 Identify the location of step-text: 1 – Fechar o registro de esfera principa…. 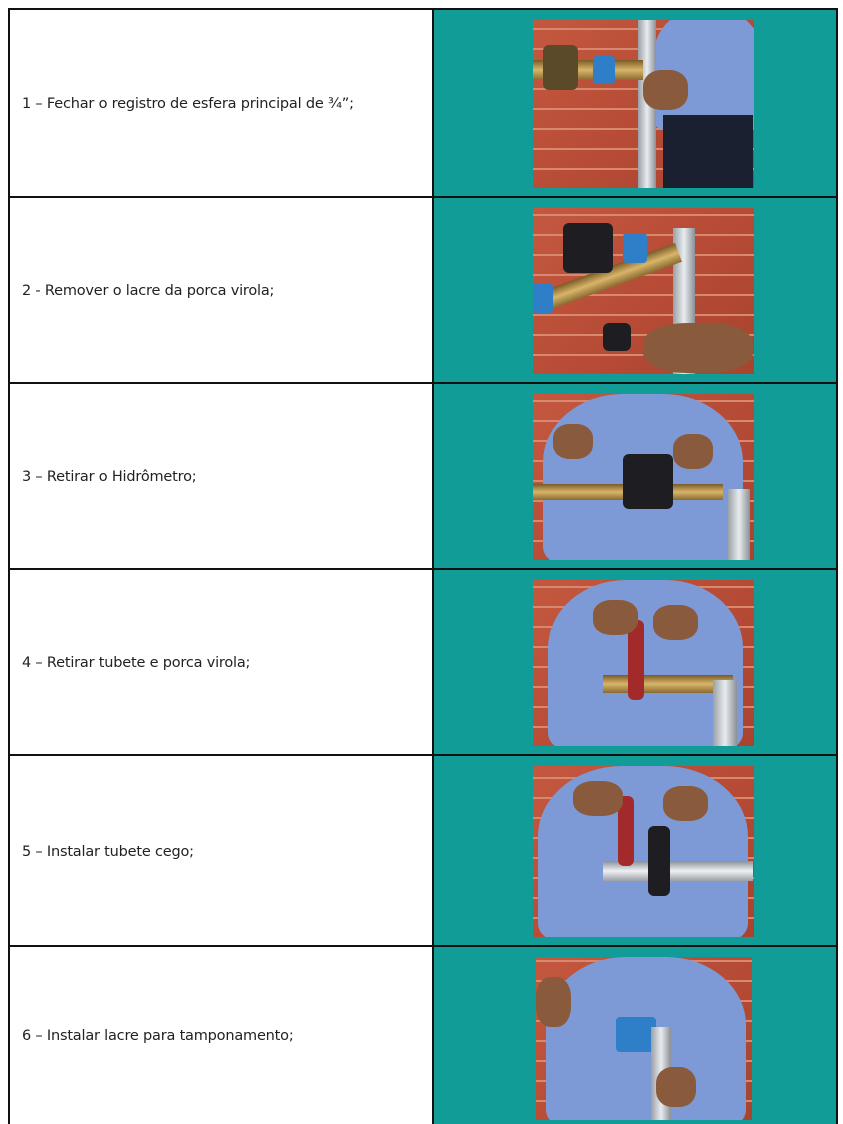
(188, 104).